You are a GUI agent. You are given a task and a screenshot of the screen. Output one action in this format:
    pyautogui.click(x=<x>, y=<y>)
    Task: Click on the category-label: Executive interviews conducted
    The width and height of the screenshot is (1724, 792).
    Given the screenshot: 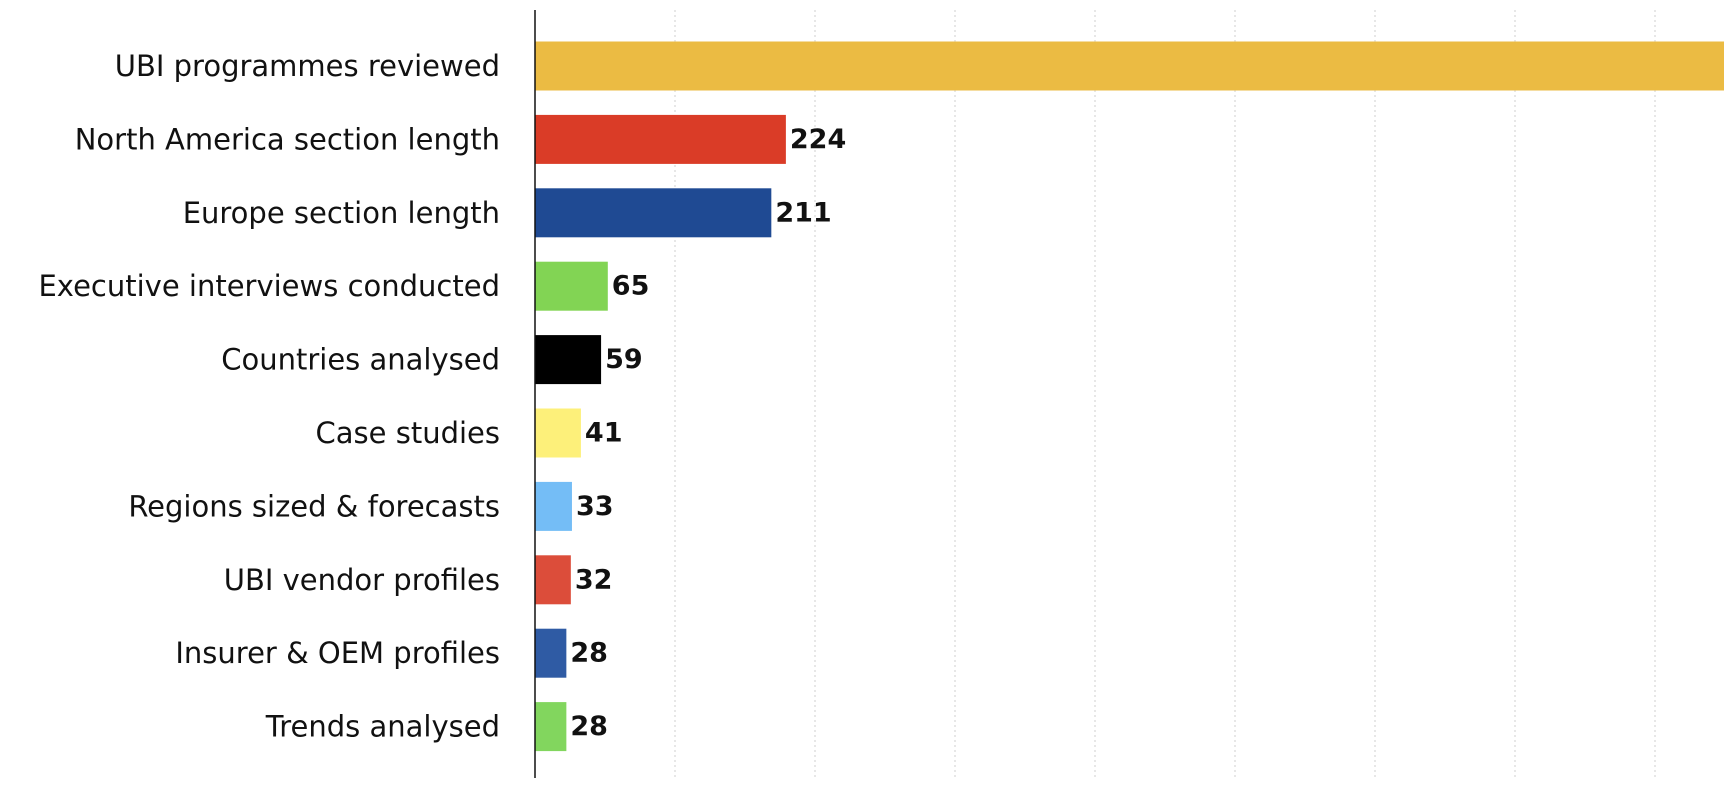 What is the action you would take?
    pyautogui.click(x=269, y=286)
    